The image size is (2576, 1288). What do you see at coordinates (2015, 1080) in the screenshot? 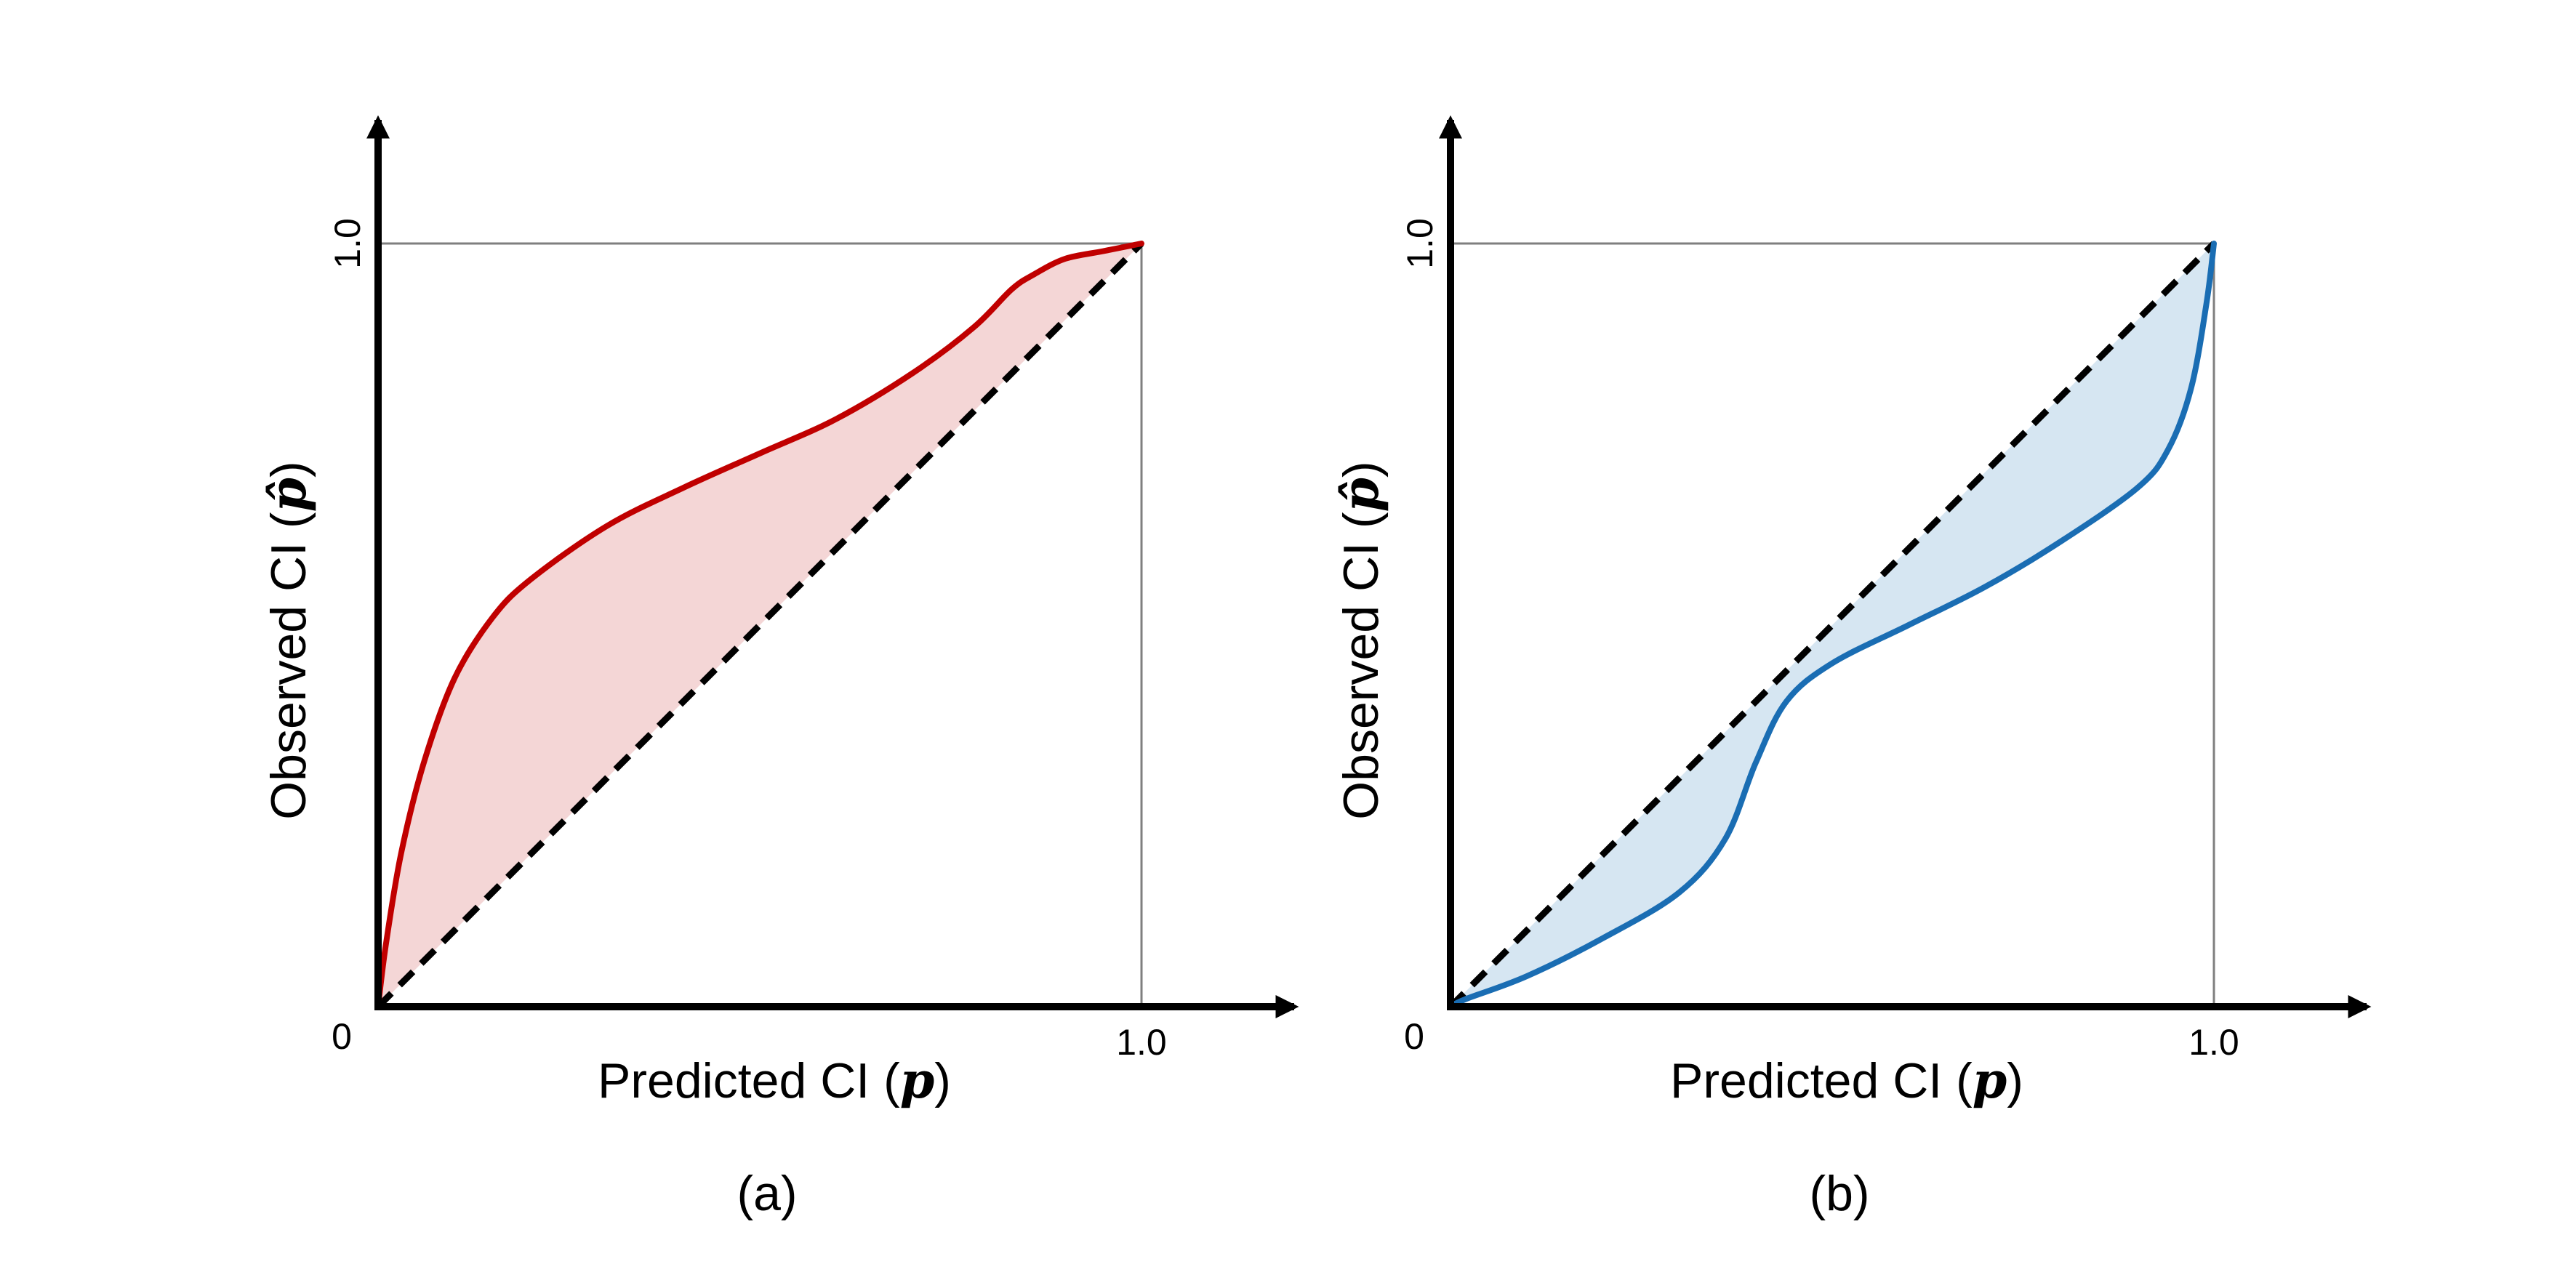
I see `x-axis-paren-close-b: )` at bounding box center [2015, 1080].